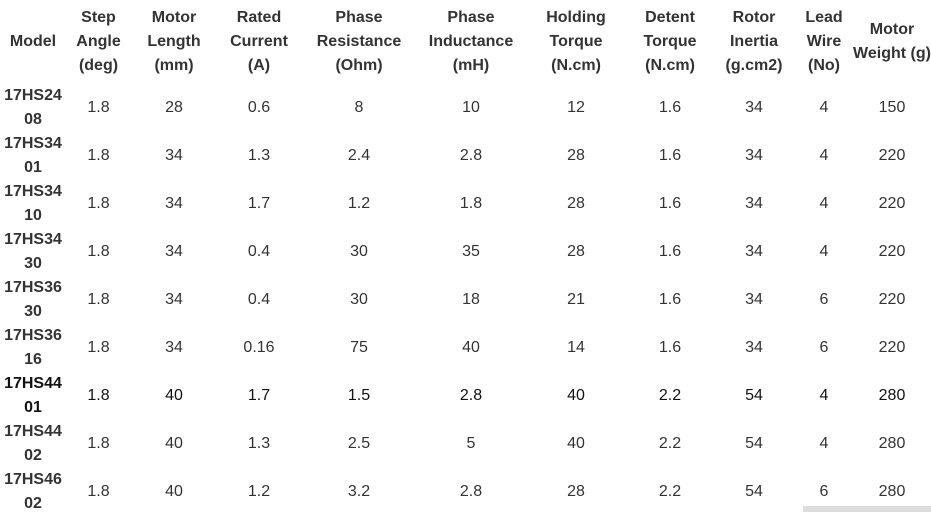  What do you see at coordinates (576, 107) in the screenshot?
I see `cell-holding-torque: 12` at bounding box center [576, 107].